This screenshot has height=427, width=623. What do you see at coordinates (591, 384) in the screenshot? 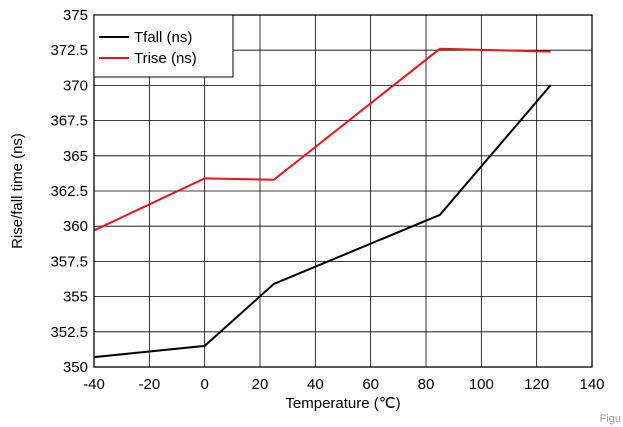
I see `x-tick-label: 140` at bounding box center [591, 384].